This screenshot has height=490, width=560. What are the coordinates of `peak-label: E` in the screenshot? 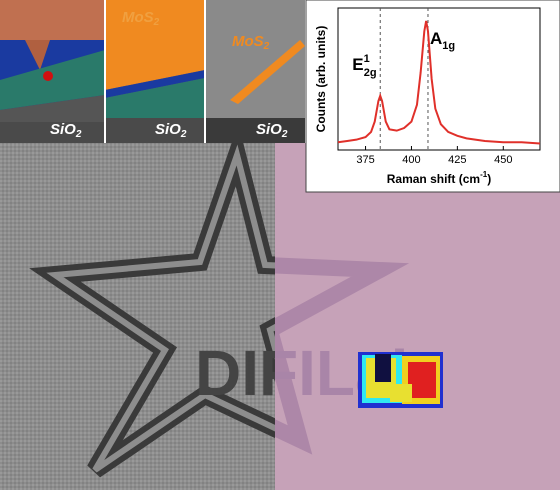 It's located at (357, 64).